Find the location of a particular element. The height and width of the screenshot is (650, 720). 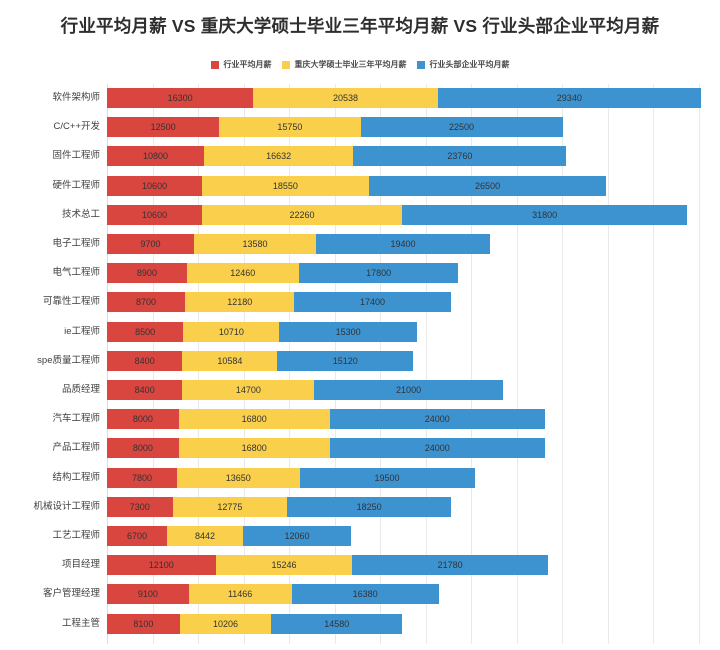

bar-segment-cqu-masters: 13650 is located at coordinates (238, 477).